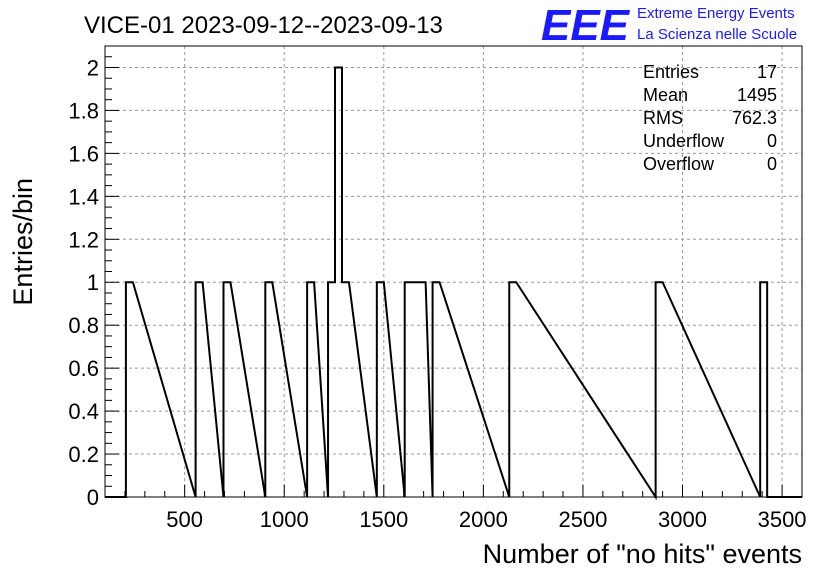  What do you see at coordinates (83, 454) in the screenshot?
I see `y-tick-label: 0.2` at bounding box center [83, 454].